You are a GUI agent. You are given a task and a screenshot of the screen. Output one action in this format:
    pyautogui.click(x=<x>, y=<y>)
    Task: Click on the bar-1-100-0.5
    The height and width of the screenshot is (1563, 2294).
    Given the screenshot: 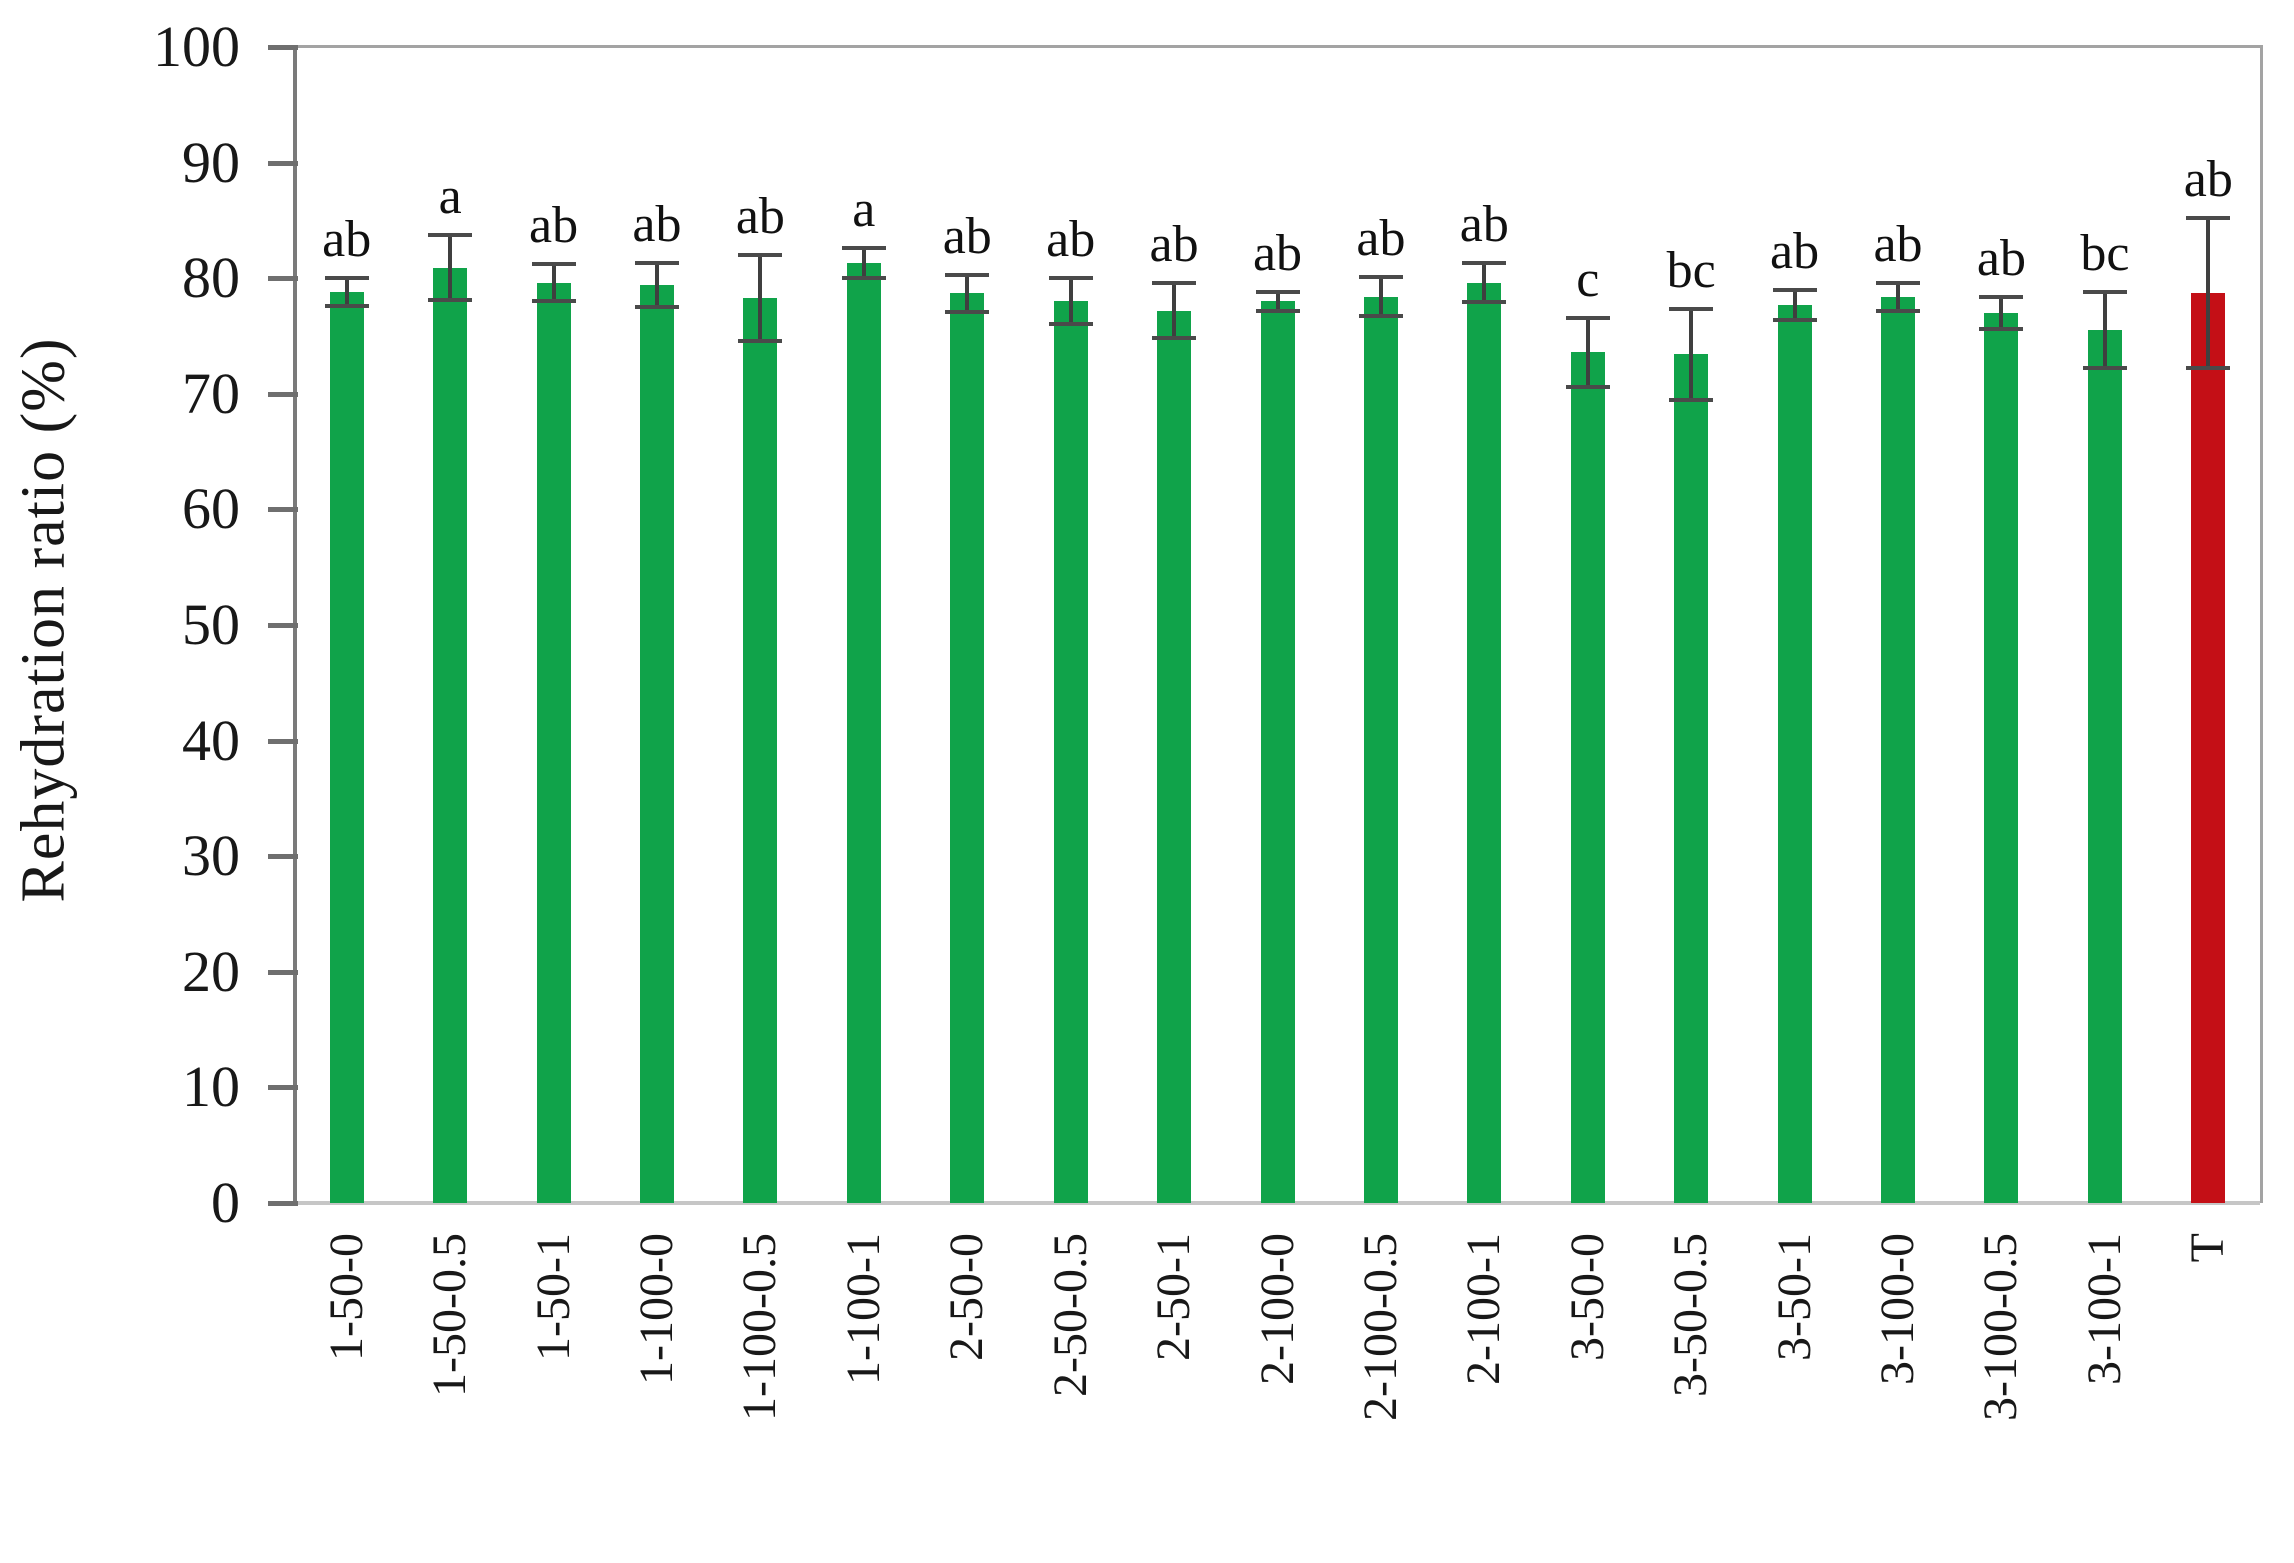 What is the action you would take?
    pyautogui.click(x=760, y=750)
    